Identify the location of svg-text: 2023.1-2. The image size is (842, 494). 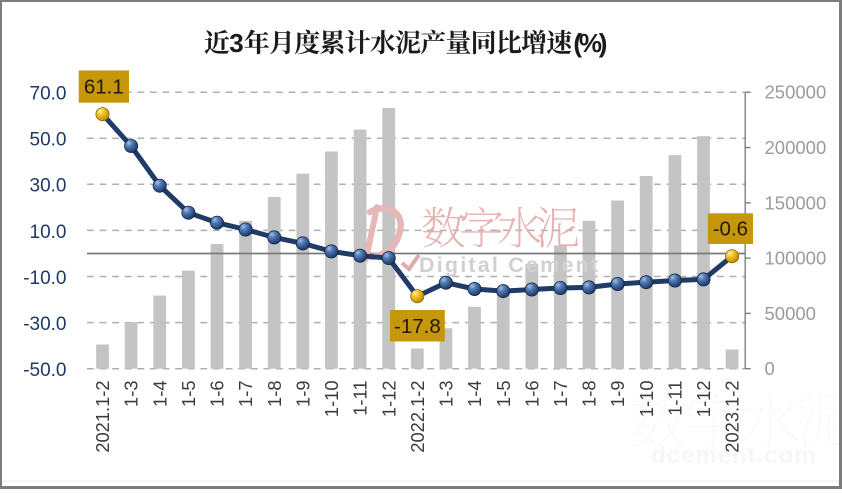
(732, 417).